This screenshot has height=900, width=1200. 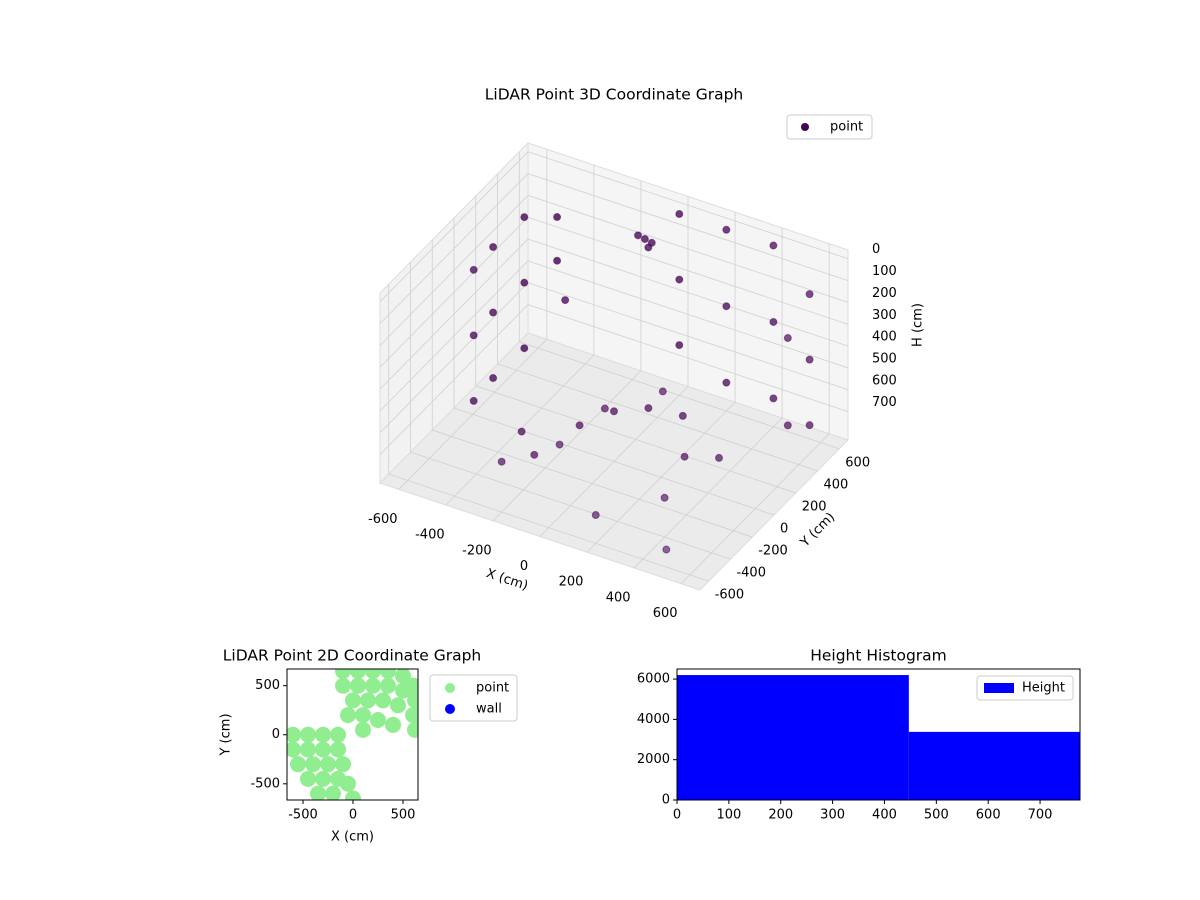 I want to click on plot-area, so click(x=352, y=734).